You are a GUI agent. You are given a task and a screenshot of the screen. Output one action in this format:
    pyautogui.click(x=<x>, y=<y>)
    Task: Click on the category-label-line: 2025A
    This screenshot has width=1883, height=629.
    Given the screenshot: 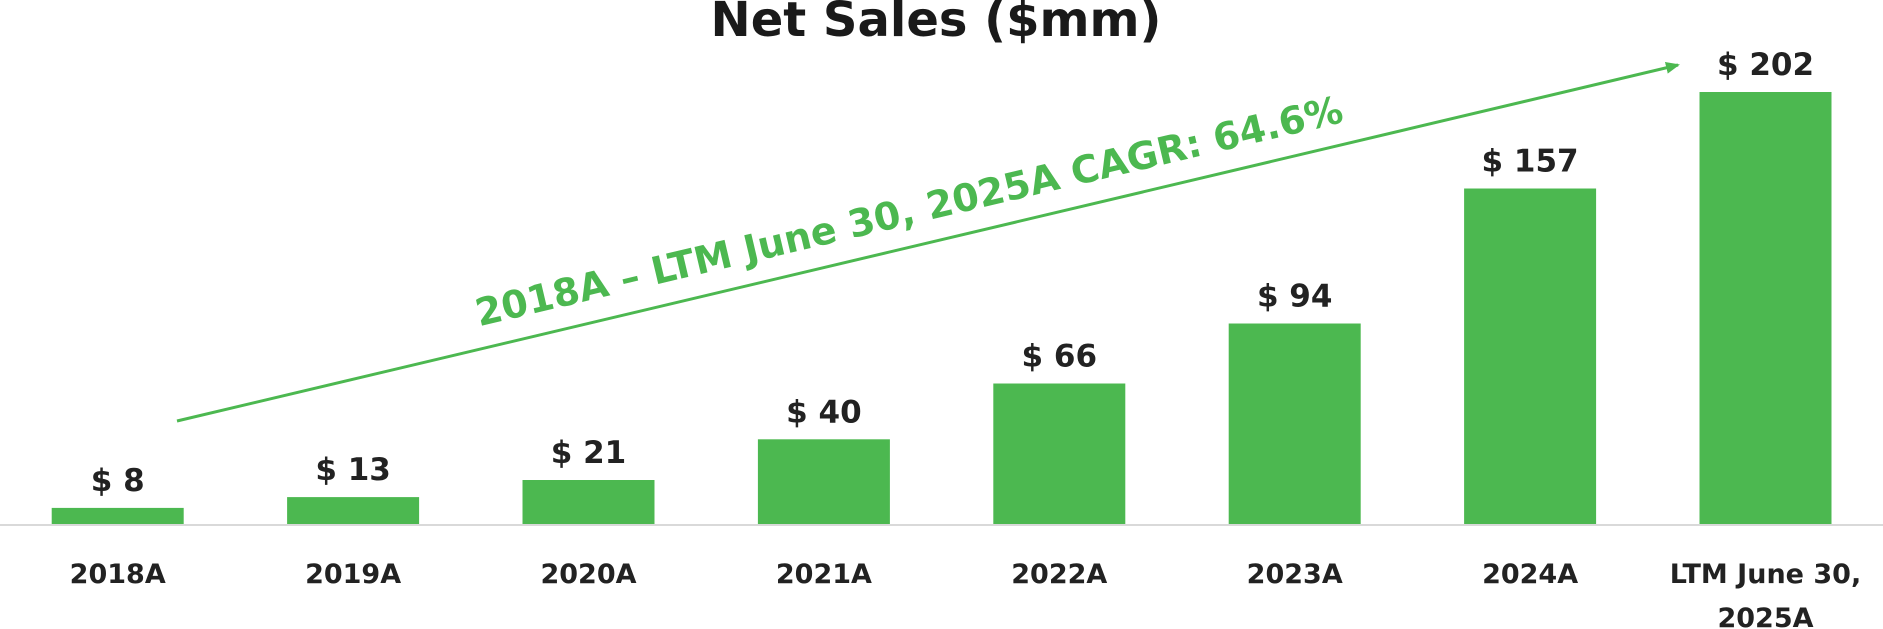 What is the action you would take?
    pyautogui.click(x=1765, y=616)
    